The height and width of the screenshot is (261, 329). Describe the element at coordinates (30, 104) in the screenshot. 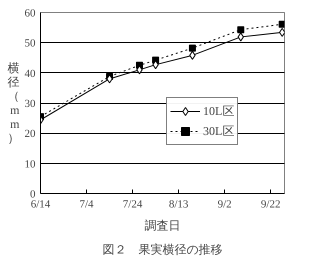

I see `y-tick-label: 30` at that location.